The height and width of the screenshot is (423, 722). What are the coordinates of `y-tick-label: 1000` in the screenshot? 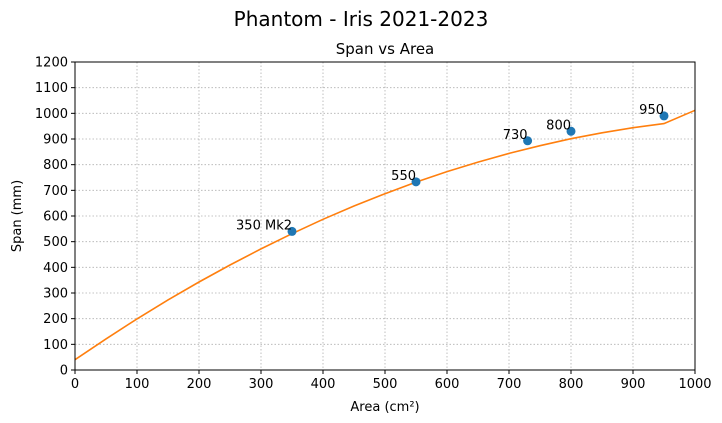 It's located at (51, 114).